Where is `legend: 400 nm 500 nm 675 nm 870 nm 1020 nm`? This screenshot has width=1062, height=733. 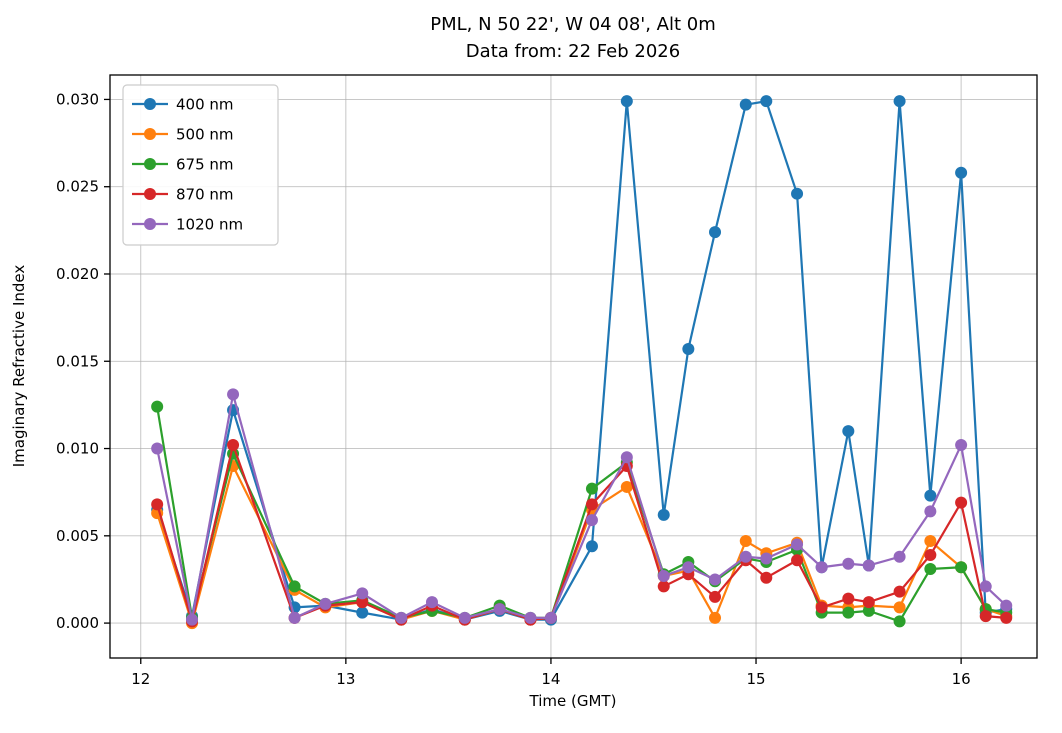 legend: 400 nm 500 nm 675 nm 870 nm 1020 nm is located at coordinates (200, 165).